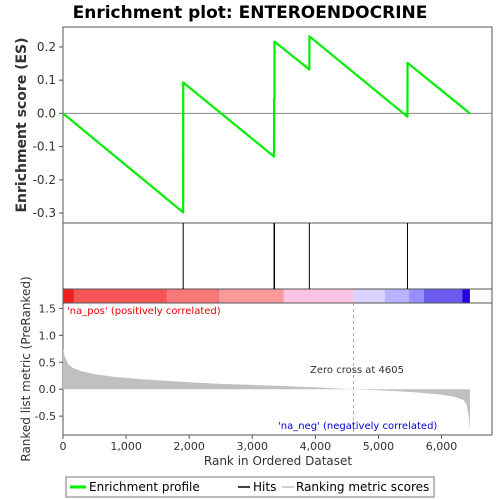 This screenshot has height=500, width=500. I want to click on es-ytick-label: 0.1, so click(46, 80).